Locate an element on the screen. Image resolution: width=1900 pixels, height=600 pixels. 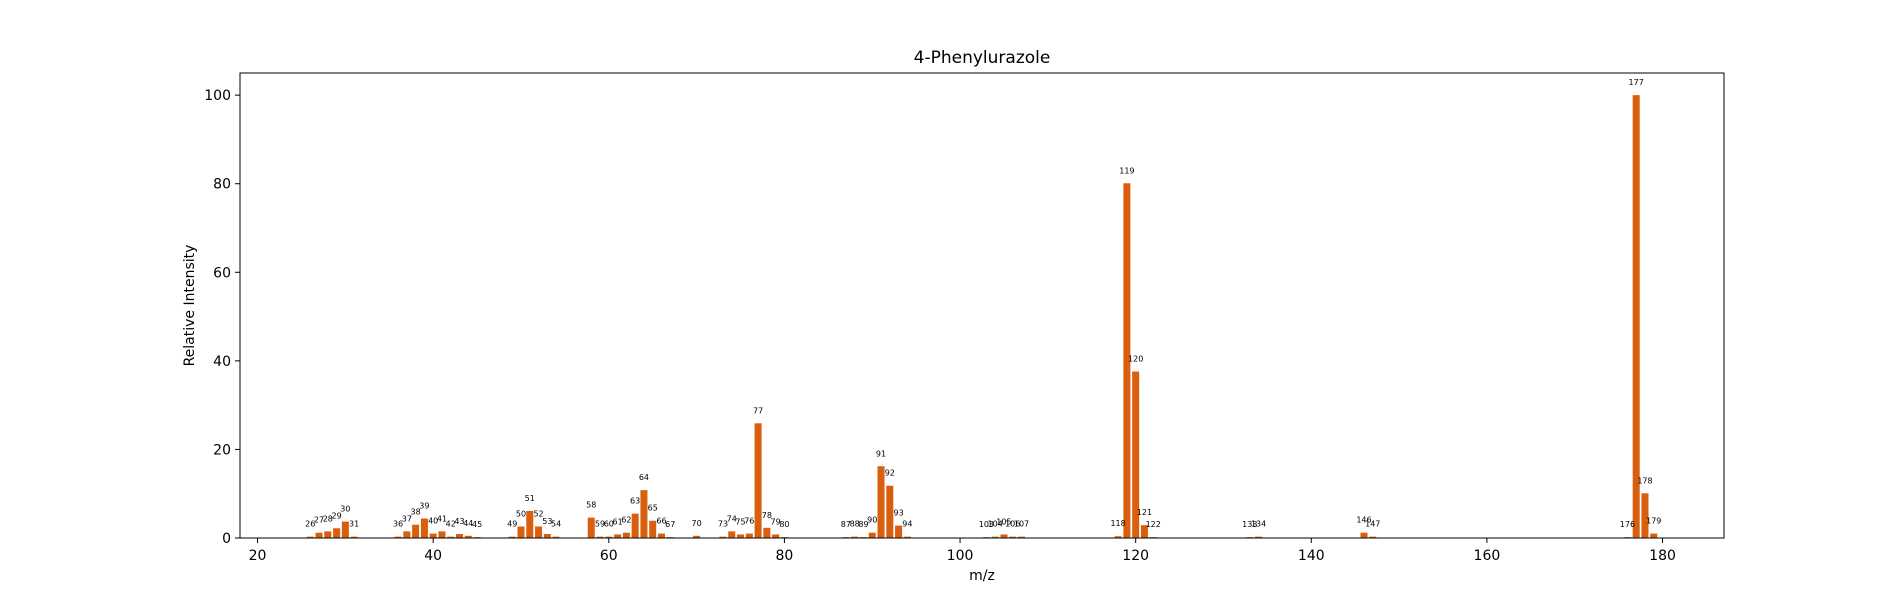
bar-label-mz-36: 36 is located at coordinates (398, 524).